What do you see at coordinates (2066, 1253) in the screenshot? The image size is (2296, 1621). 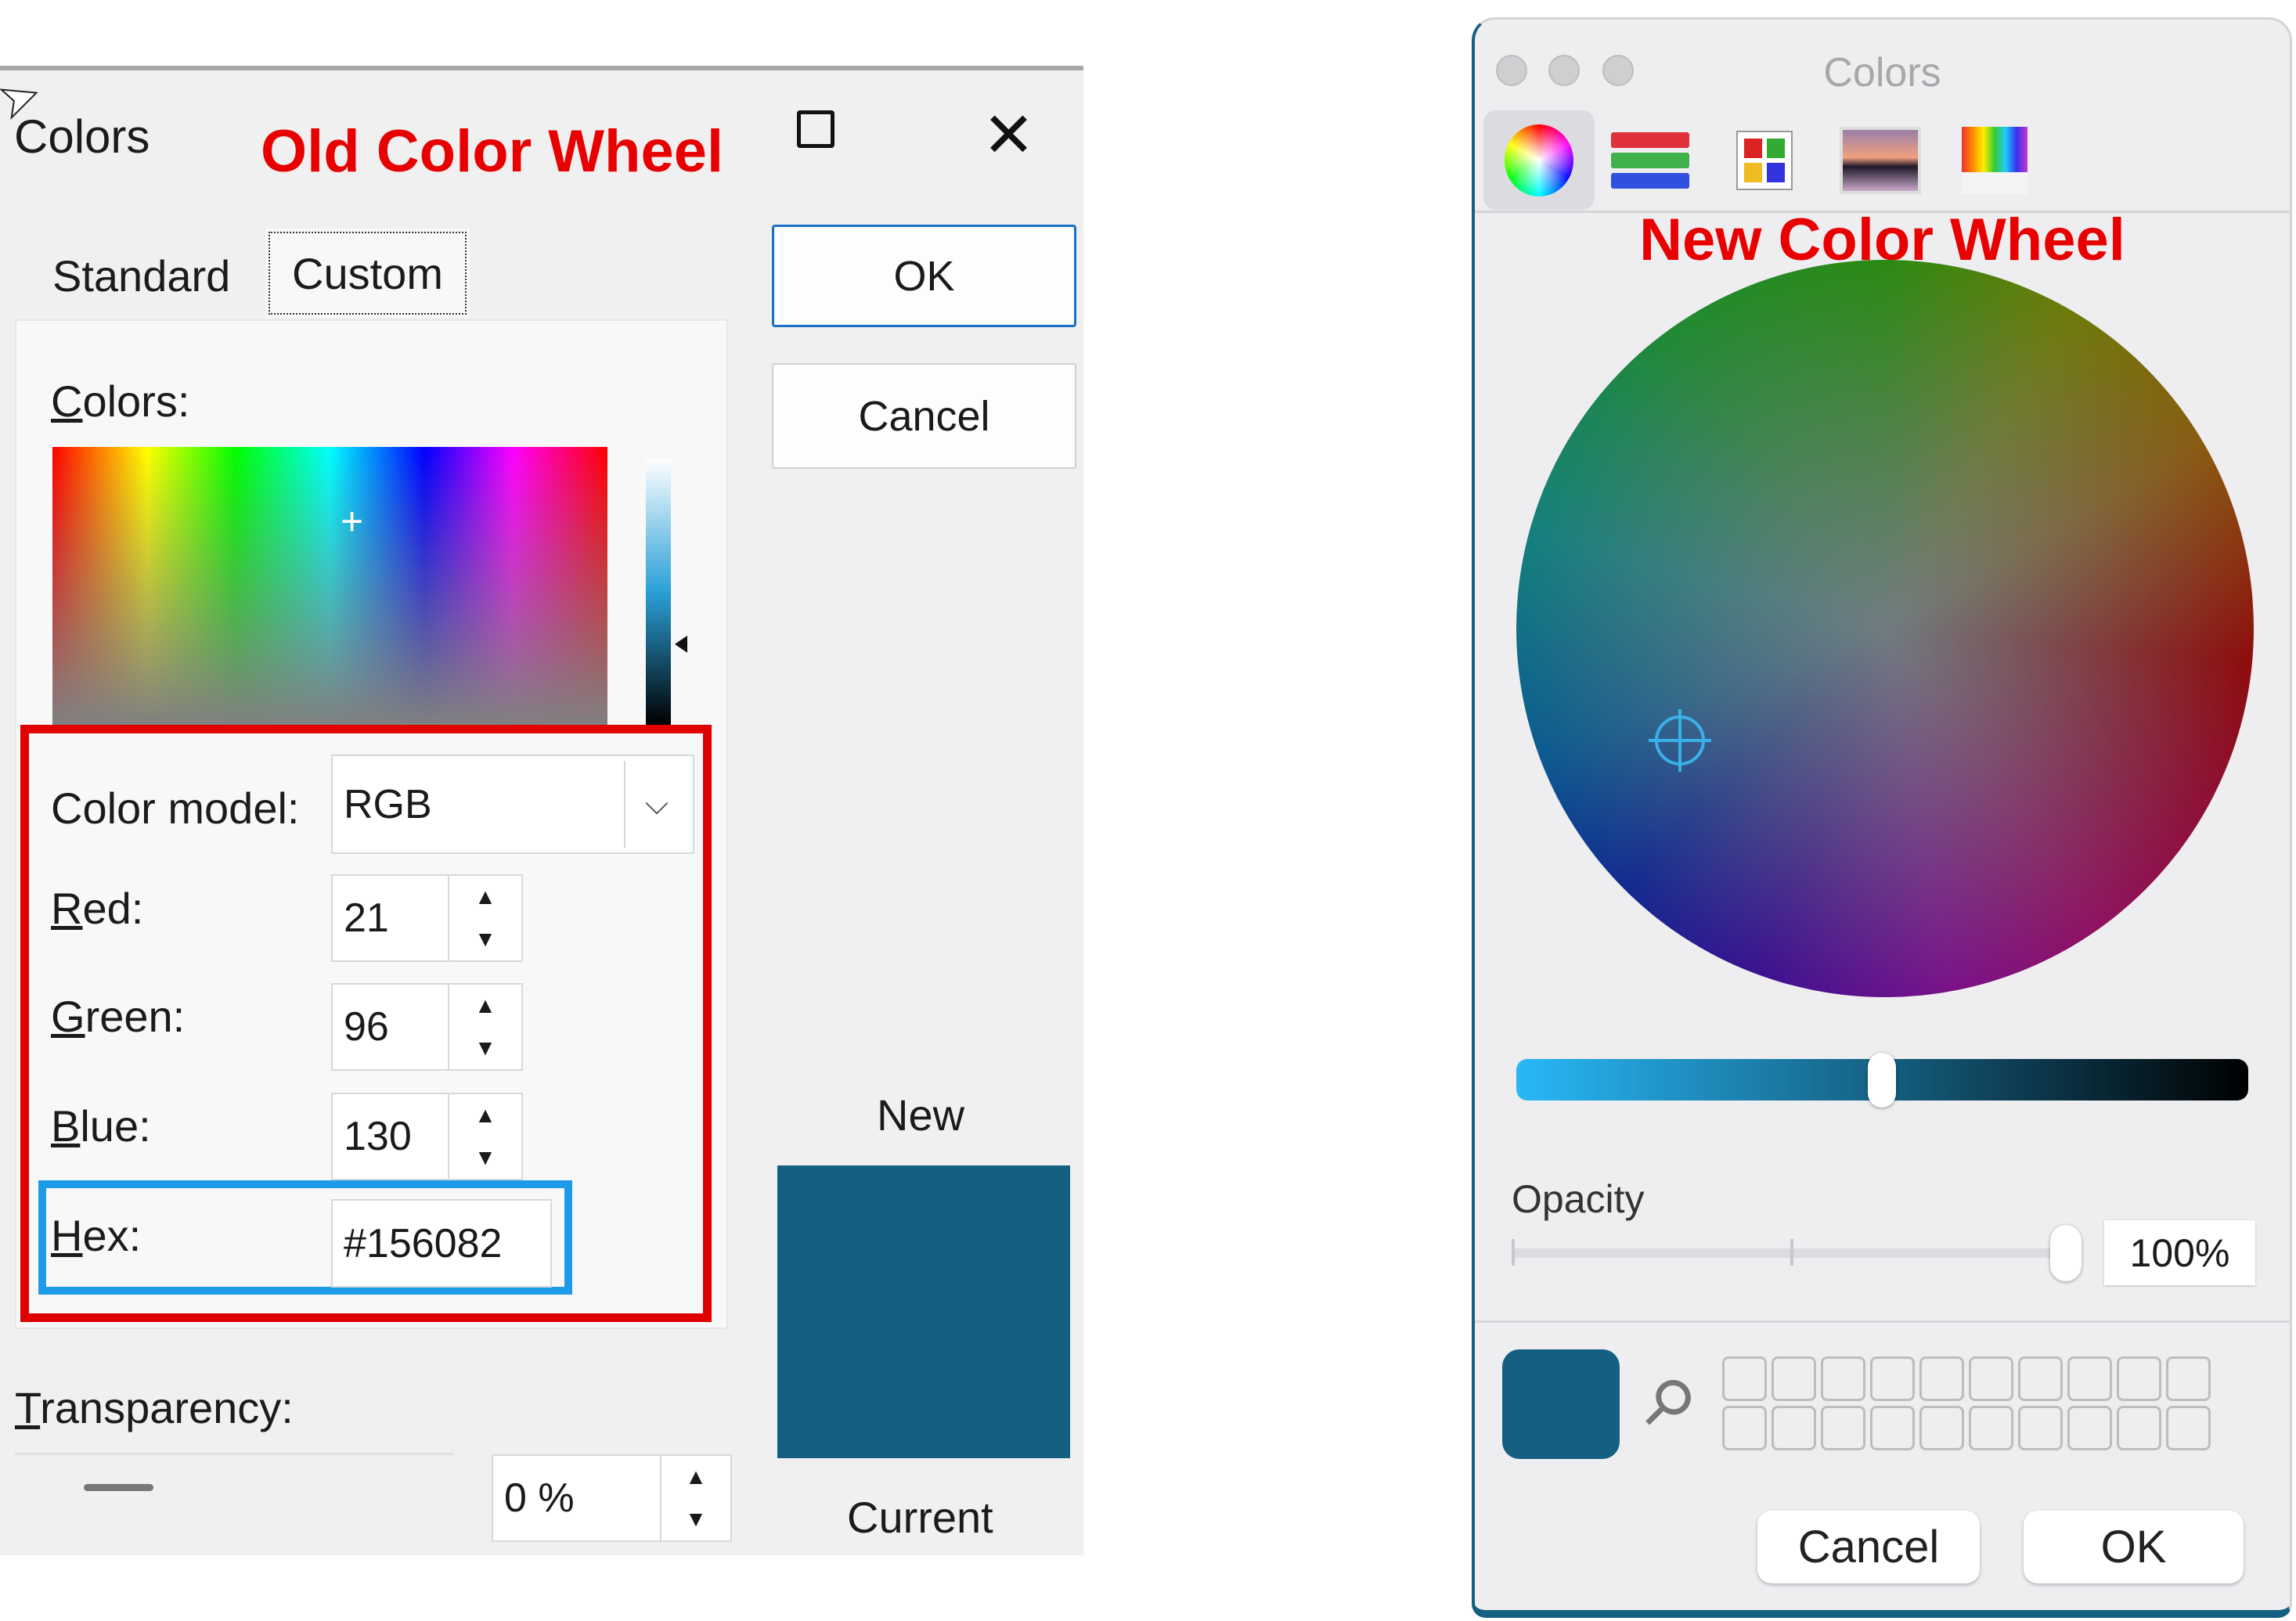 I see `opacity-slider-thumb` at bounding box center [2066, 1253].